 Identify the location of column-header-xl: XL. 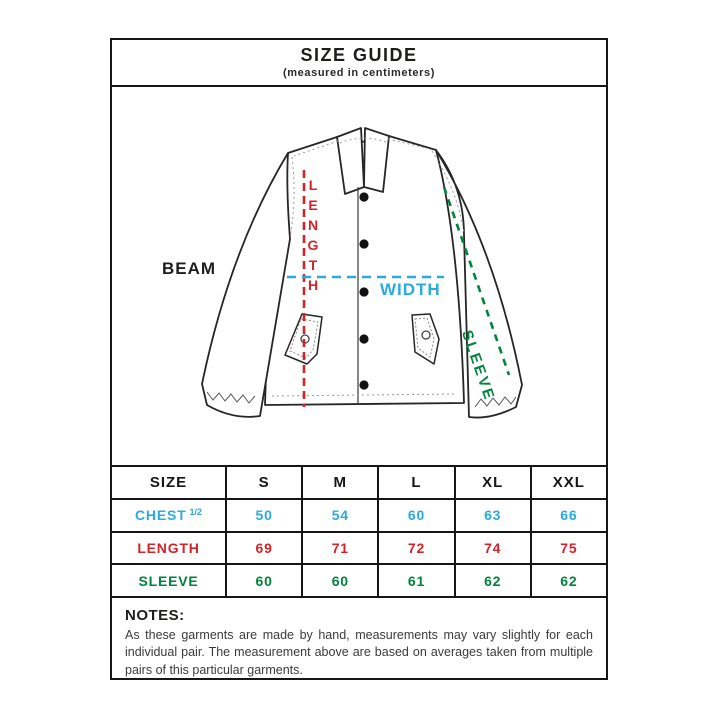
(492, 482).